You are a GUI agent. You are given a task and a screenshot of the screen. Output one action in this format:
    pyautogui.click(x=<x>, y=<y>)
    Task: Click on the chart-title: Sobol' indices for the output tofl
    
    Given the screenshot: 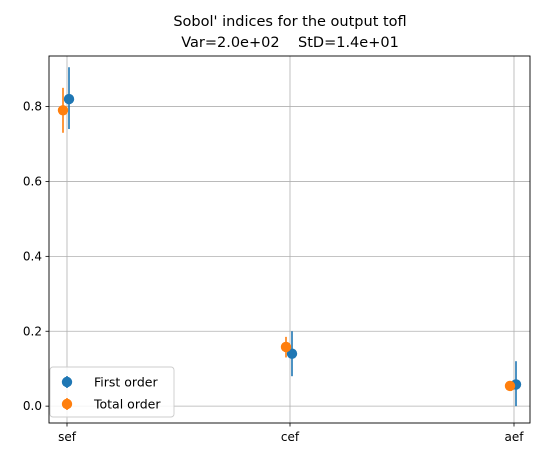 What is the action you would take?
    pyautogui.click(x=289, y=22)
    